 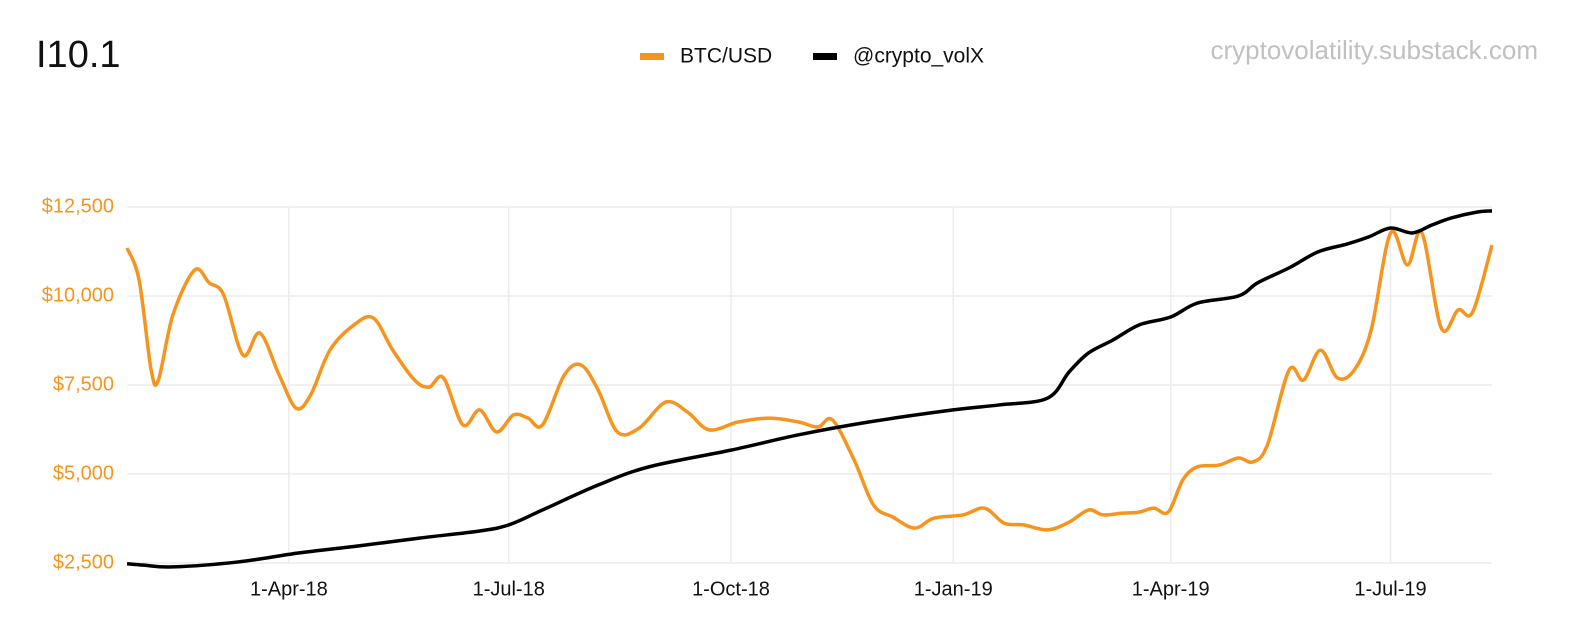 I want to click on y-tick-label: $5,000, so click(x=83, y=473).